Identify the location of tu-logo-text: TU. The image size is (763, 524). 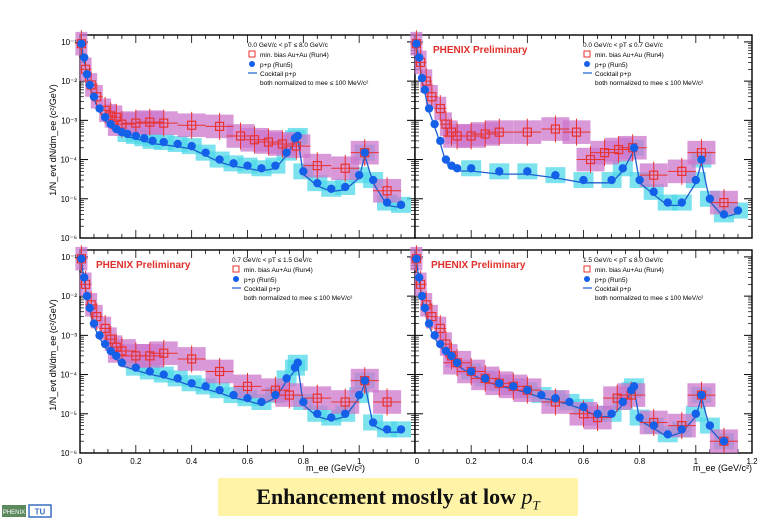
(40, 512).